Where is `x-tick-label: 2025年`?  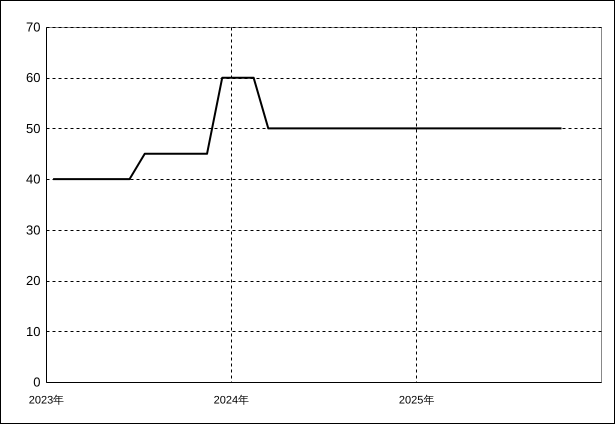
x-tick-label: 2025年 is located at coordinates (416, 400).